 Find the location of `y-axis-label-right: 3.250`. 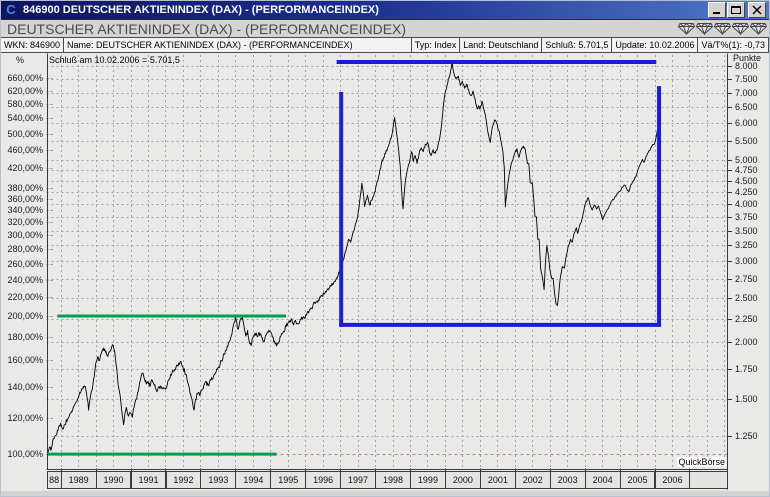

y-axis-label-right: 3.250 is located at coordinates (746, 245).